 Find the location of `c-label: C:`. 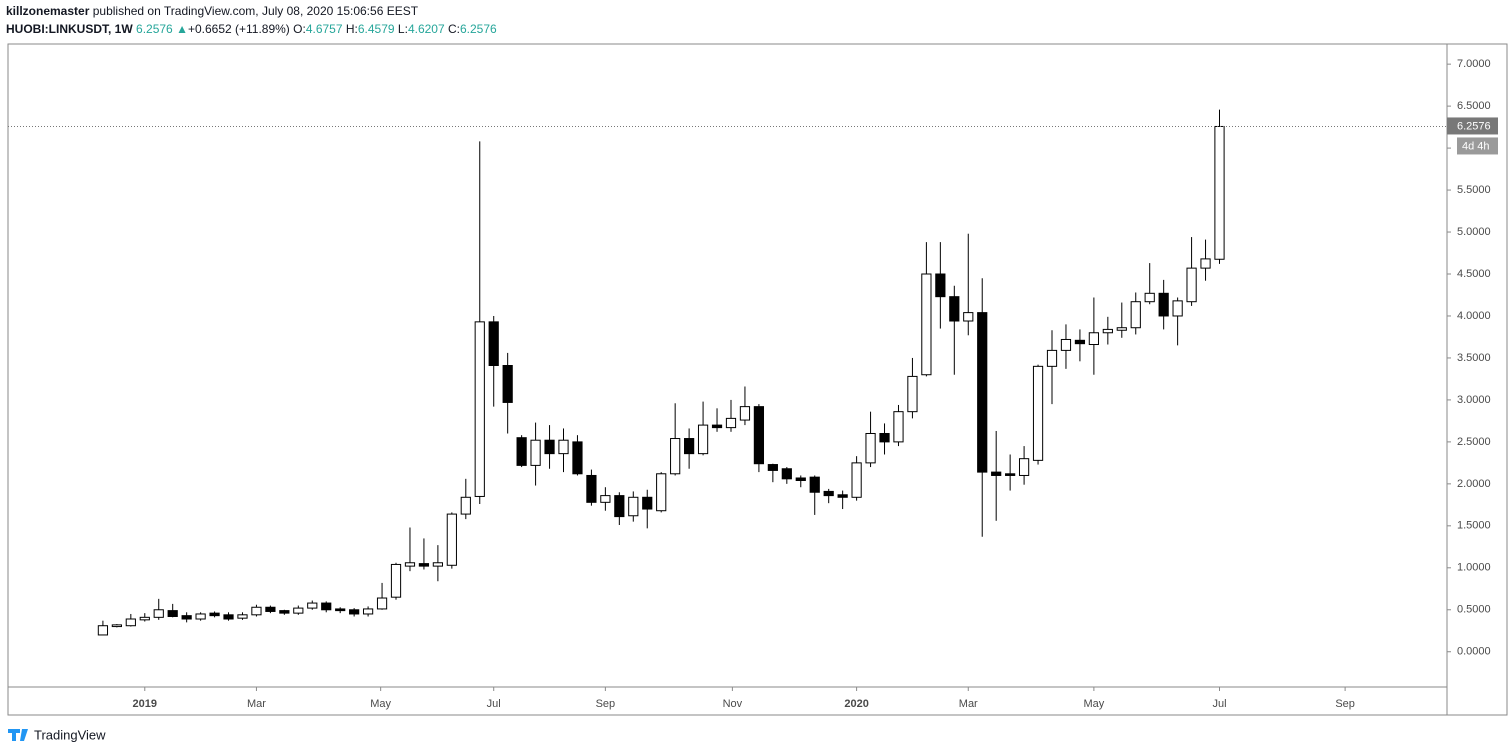

c-label: C: is located at coordinates (453, 29).